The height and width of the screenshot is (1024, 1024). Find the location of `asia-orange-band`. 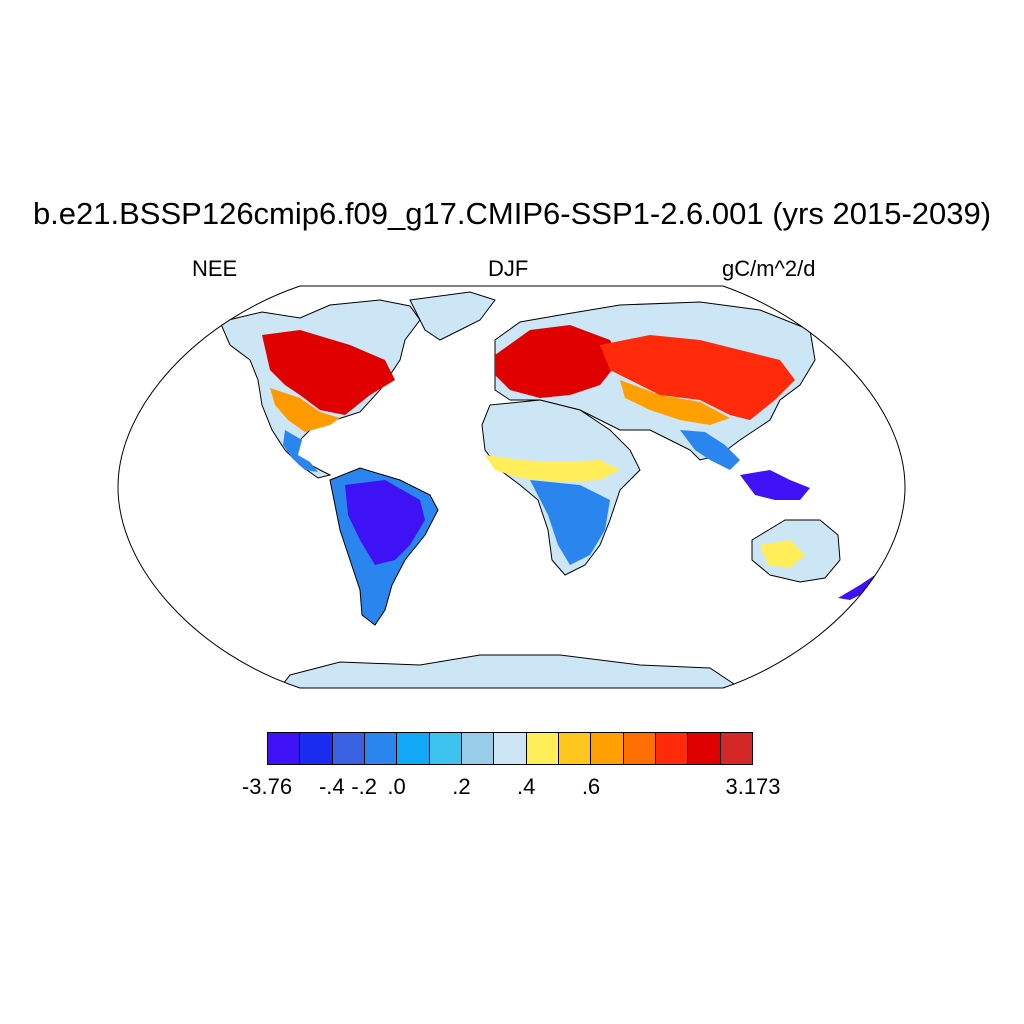

asia-orange-band is located at coordinates (675, 402).